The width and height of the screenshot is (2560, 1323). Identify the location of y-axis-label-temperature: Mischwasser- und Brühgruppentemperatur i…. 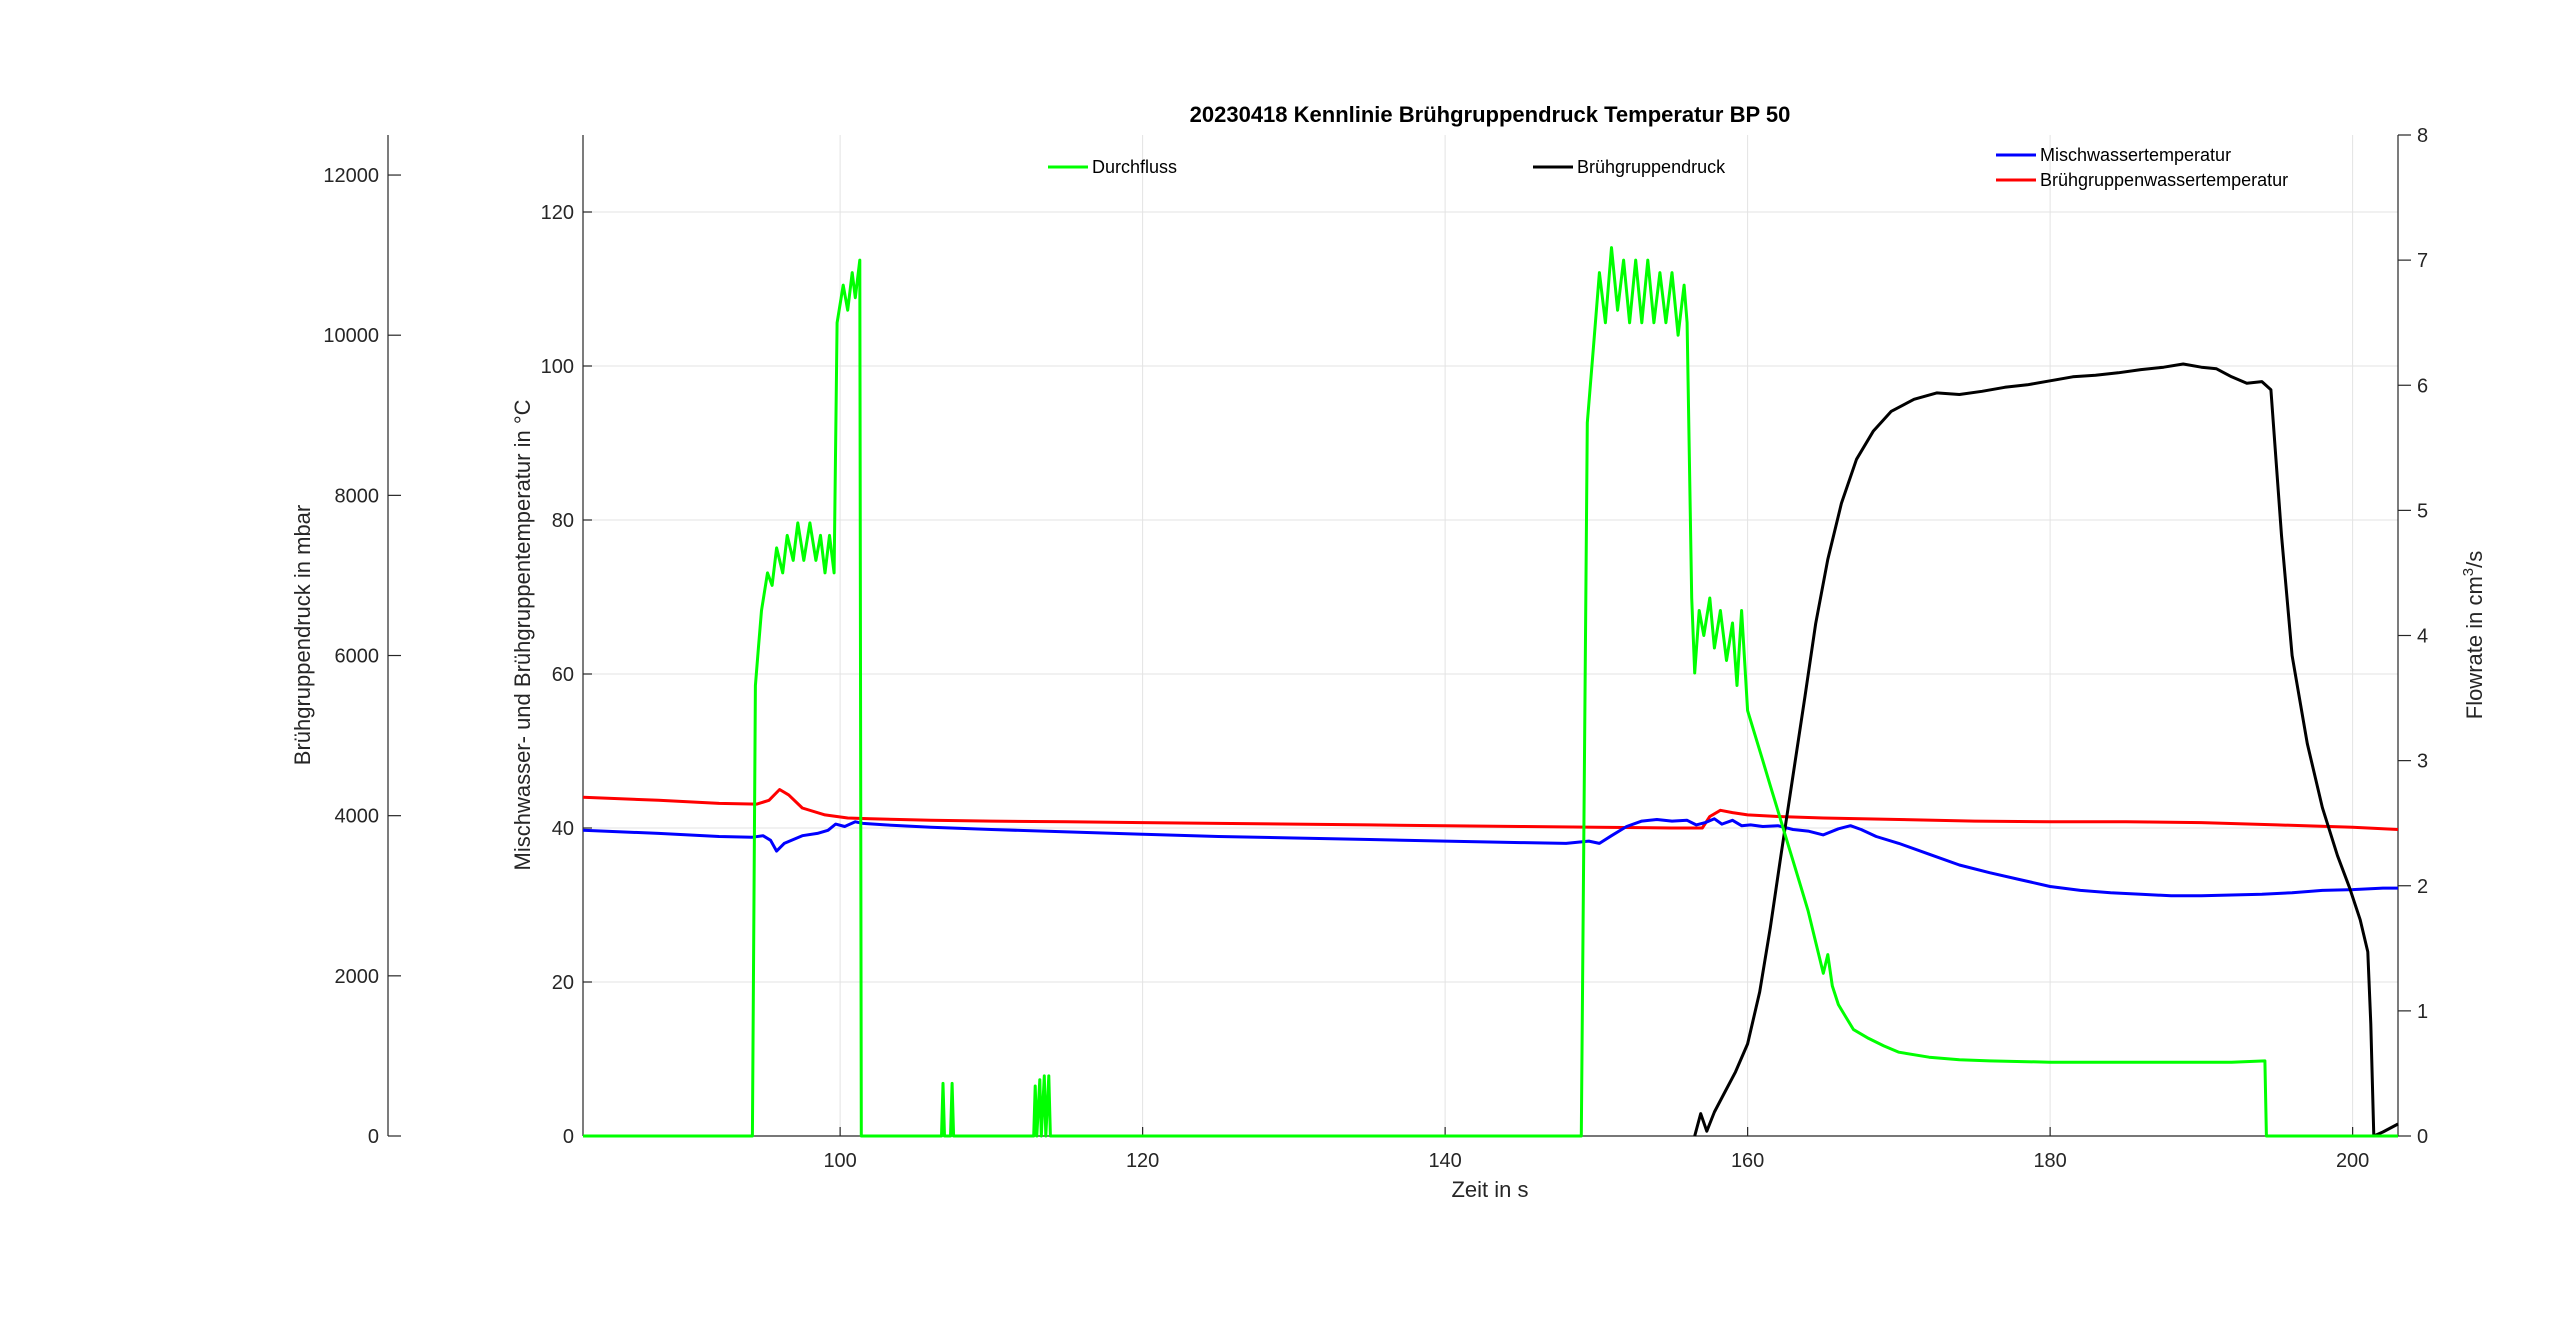
(522, 634).